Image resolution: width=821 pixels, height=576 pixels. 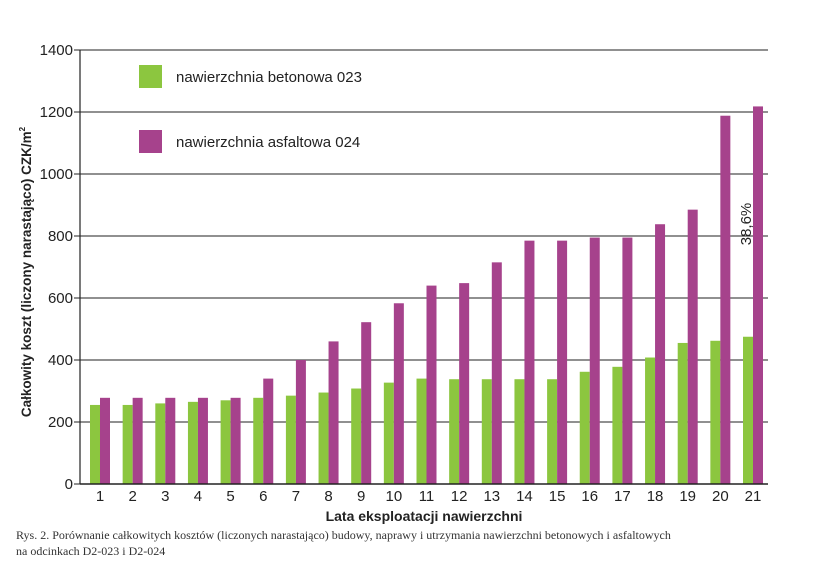 I want to click on caption-line-2: na odcinkach D2-023 i D2-024, so click(x=91, y=551).